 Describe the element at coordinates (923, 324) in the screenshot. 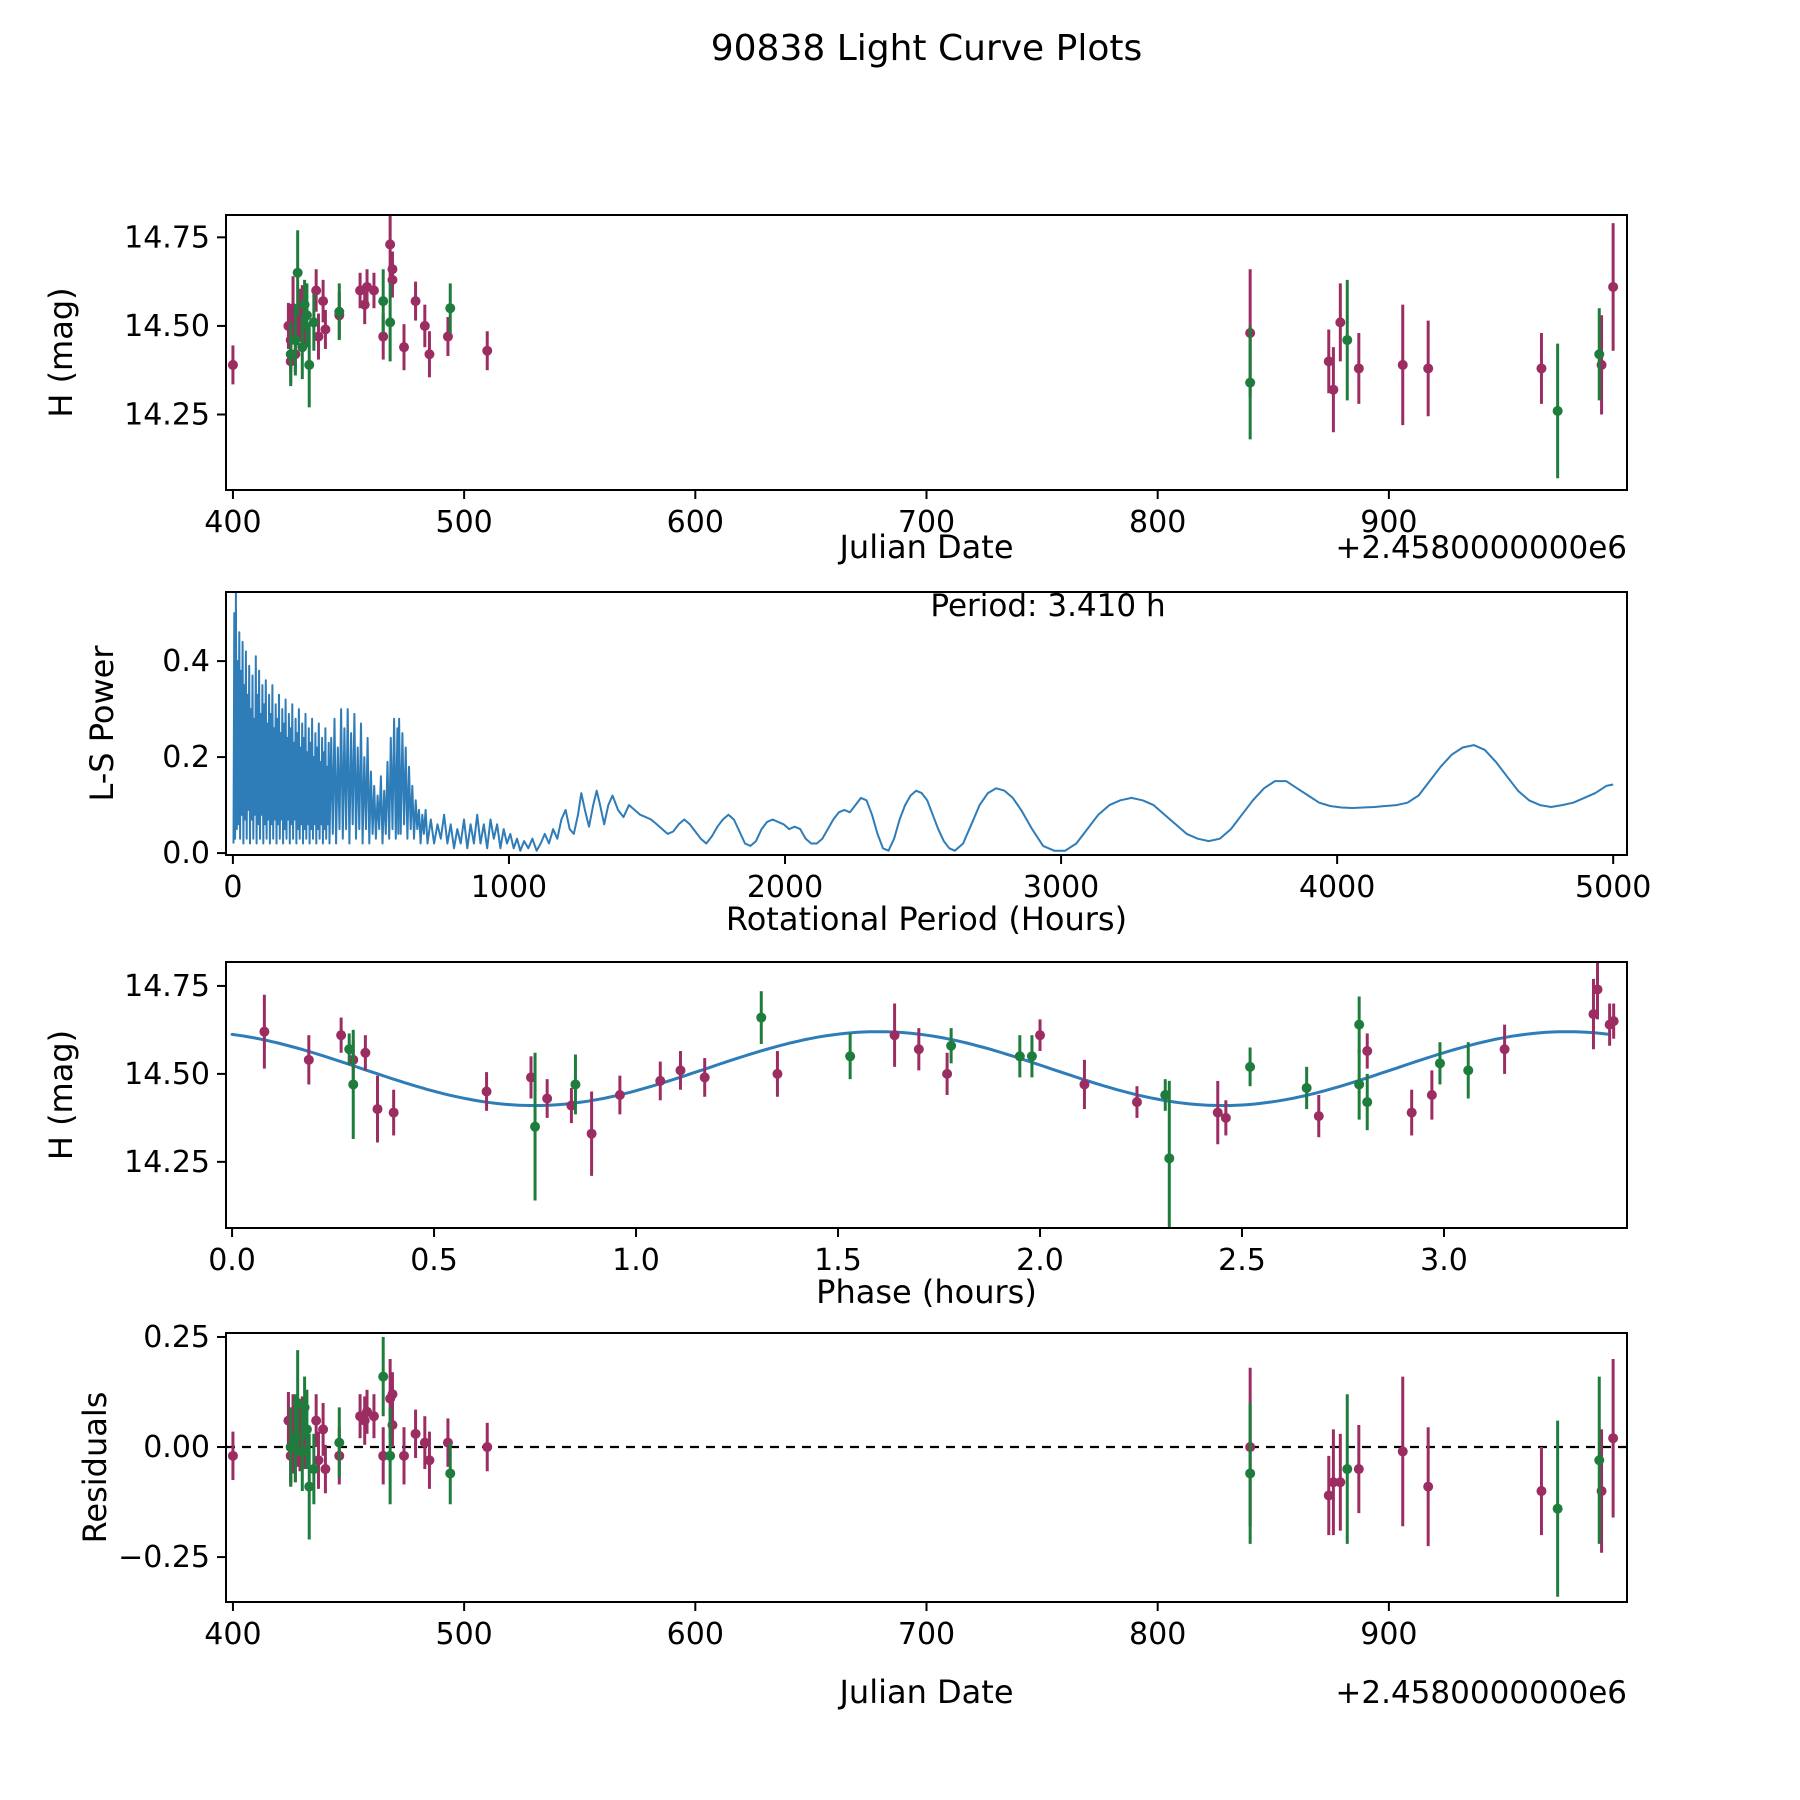

I see `series-filter-purple` at that location.